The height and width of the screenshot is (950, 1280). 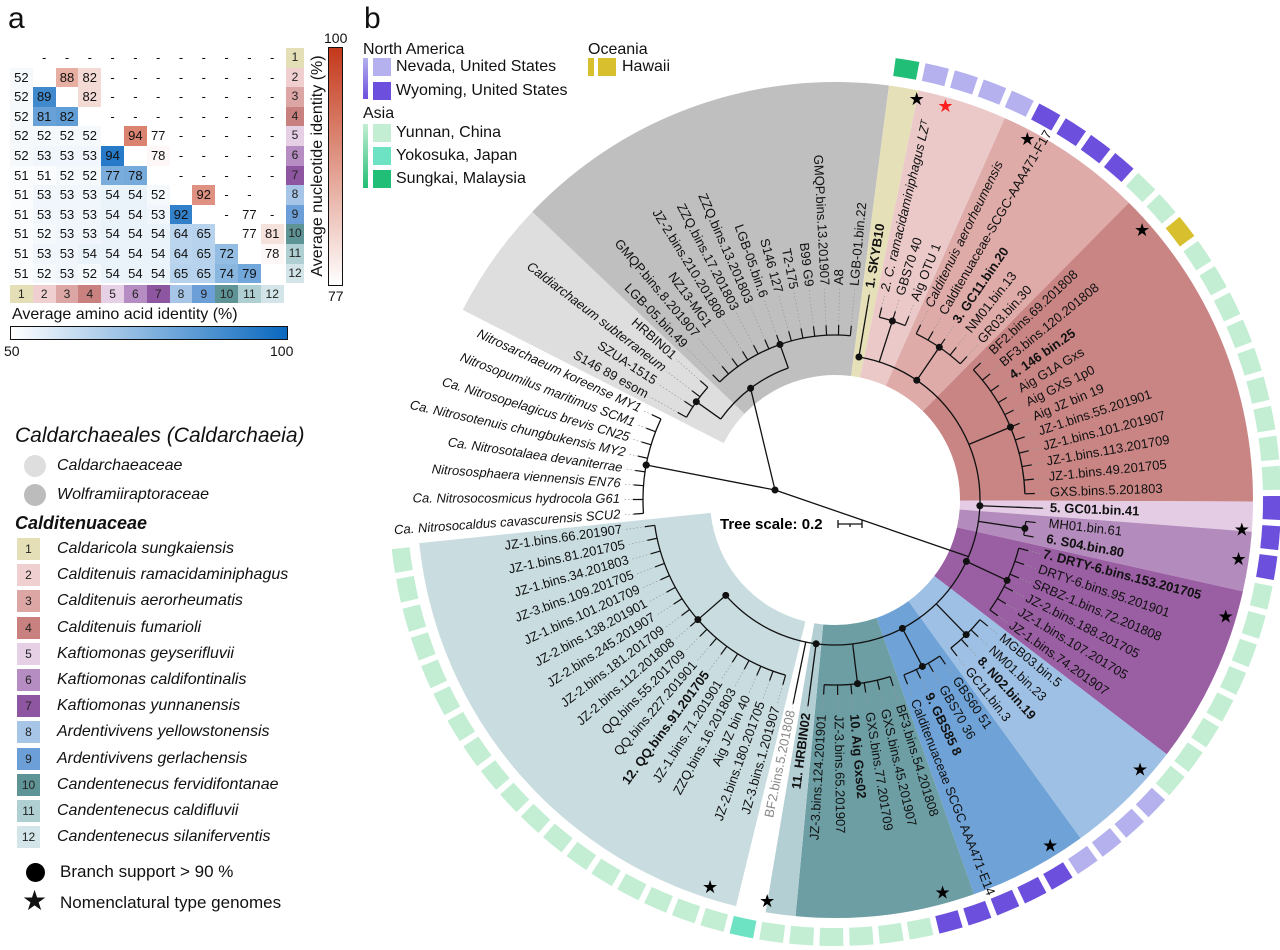 What do you see at coordinates (853, 501) in the screenshot?
I see `calditenuaceae-backbone` at bounding box center [853, 501].